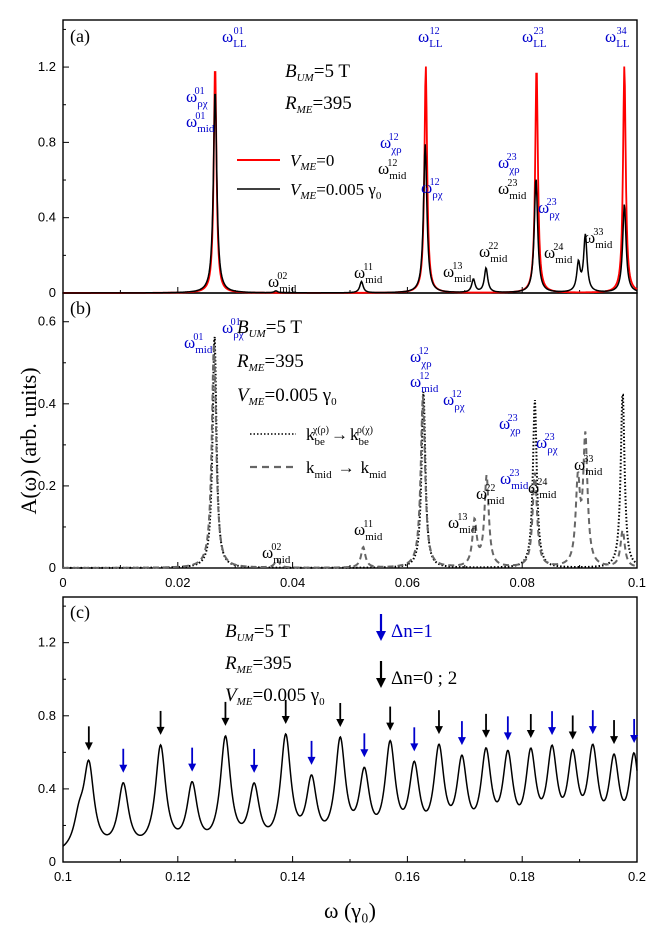 This screenshot has width=665, height=940. What do you see at coordinates (424, 678) in the screenshot?
I see `arrow-legend-dn02: Δn=0 ; 2` at bounding box center [424, 678].